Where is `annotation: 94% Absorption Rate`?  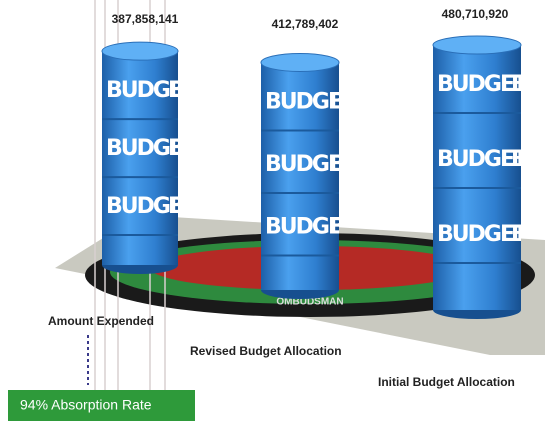
annotation: 94% Absorption Rate is located at coordinates (86, 405).